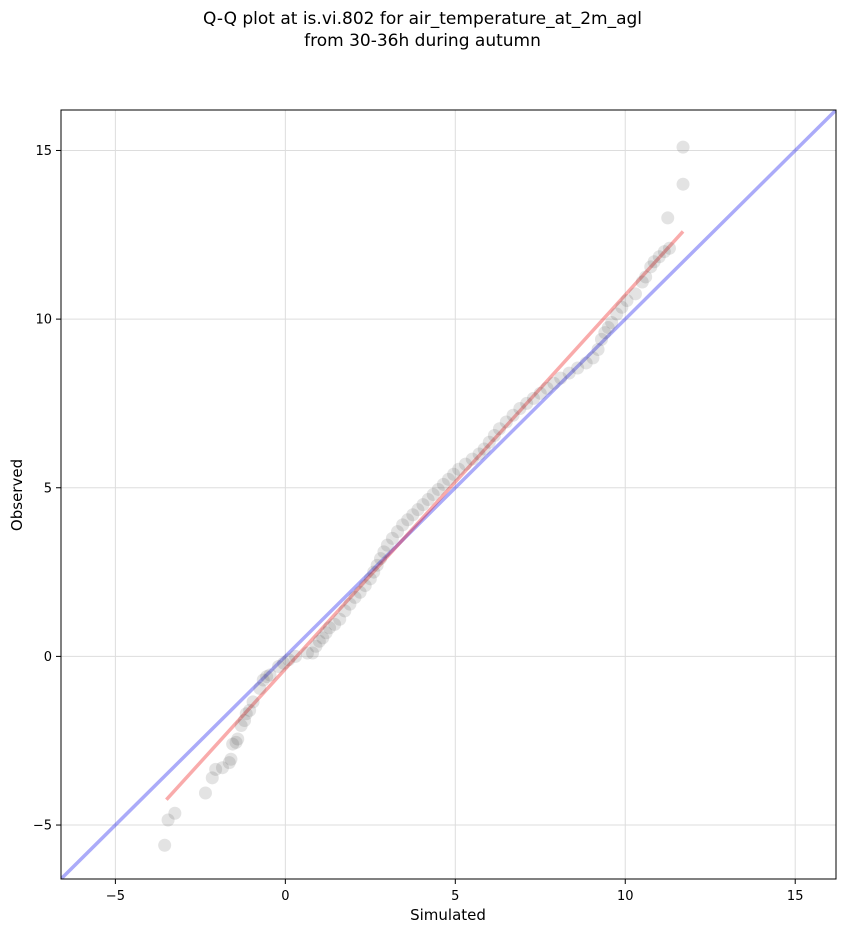 The height and width of the screenshot is (934, 845). What do you see at coordinates (47, 489) in the screenshot?
I see `y-axis-ticks: −5 0 5 10 15` at bounding box center [47, 489].